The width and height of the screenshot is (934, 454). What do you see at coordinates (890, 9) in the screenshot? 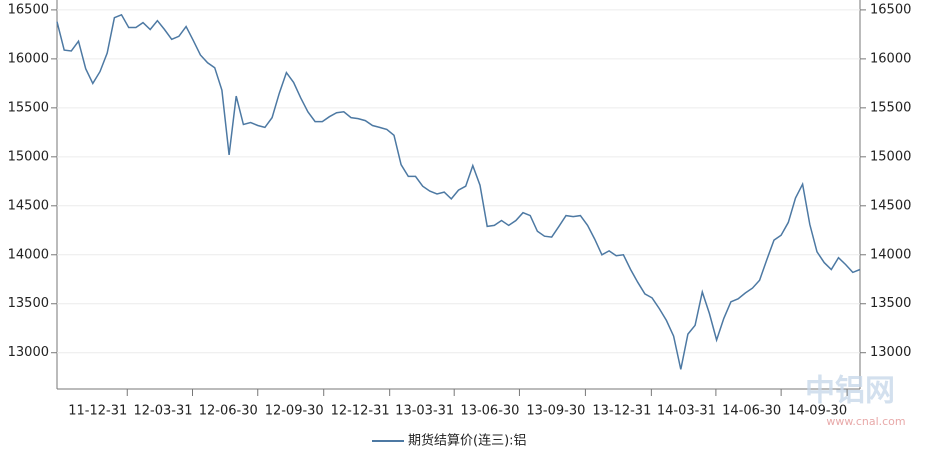
I see `y2-tick-label: 16500` at bounding box center [890, 9].